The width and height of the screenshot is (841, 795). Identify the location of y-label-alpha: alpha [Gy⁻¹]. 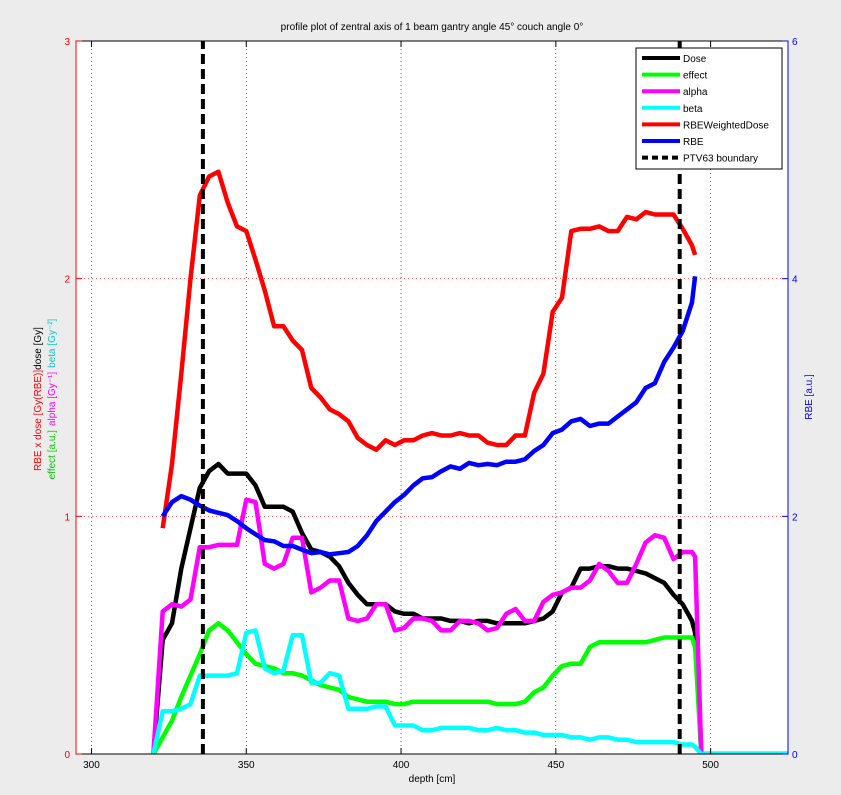
(52, 399).